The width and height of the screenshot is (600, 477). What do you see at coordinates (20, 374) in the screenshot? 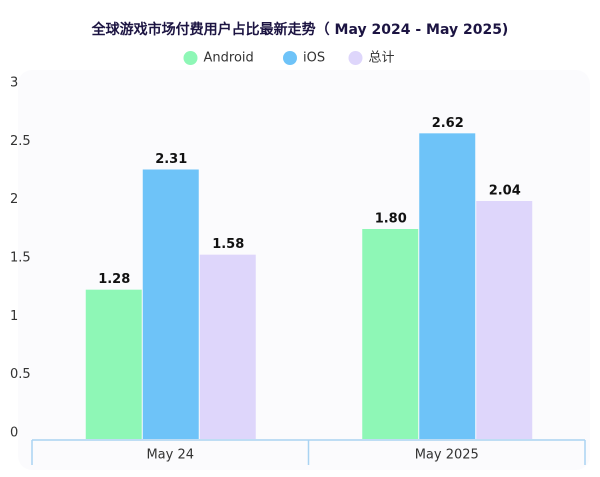
I see `y-tick-label: 0.5` at bounding box center [20, 374].